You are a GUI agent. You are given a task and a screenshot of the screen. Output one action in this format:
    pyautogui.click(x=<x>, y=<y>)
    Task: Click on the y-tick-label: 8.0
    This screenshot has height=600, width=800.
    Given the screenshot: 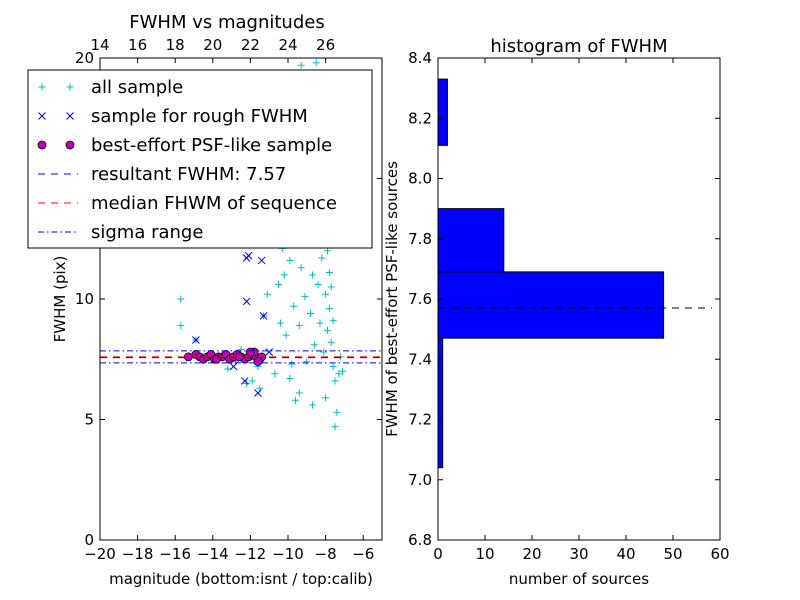 What is the action you would take?
    pyautogui.click(x=420, y=179)
    